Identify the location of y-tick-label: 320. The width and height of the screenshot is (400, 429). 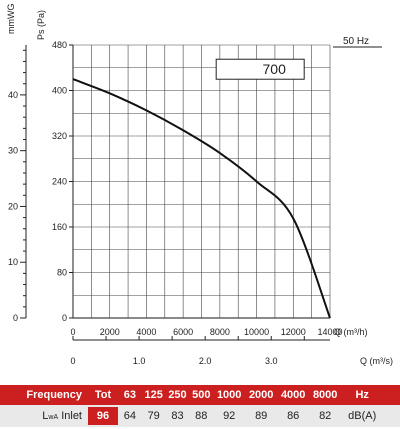
(59, 136).